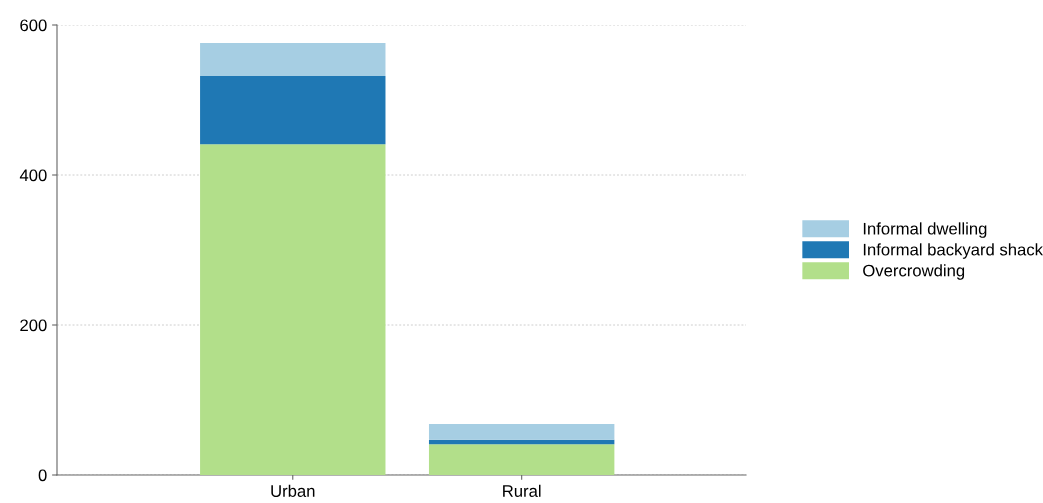  Describe the element at coordinates (953, 251) in the screenshot. I see `legend-label: Informal backyard shack` at that location.